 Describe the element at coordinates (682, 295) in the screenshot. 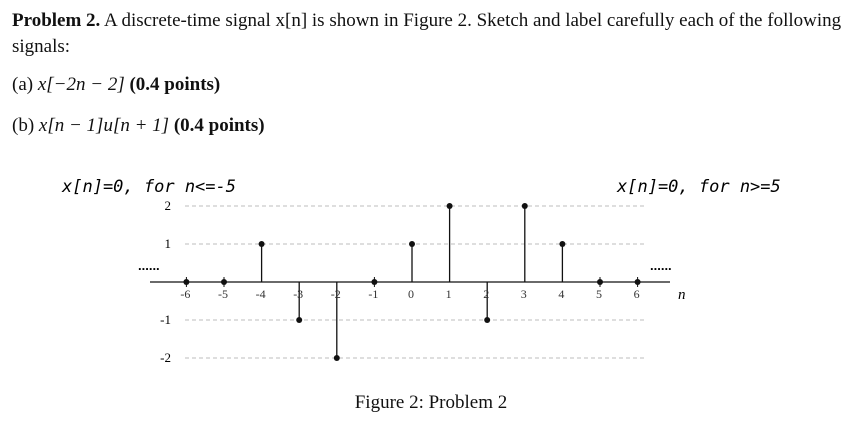

I see `axis-label-n: n` at that location.